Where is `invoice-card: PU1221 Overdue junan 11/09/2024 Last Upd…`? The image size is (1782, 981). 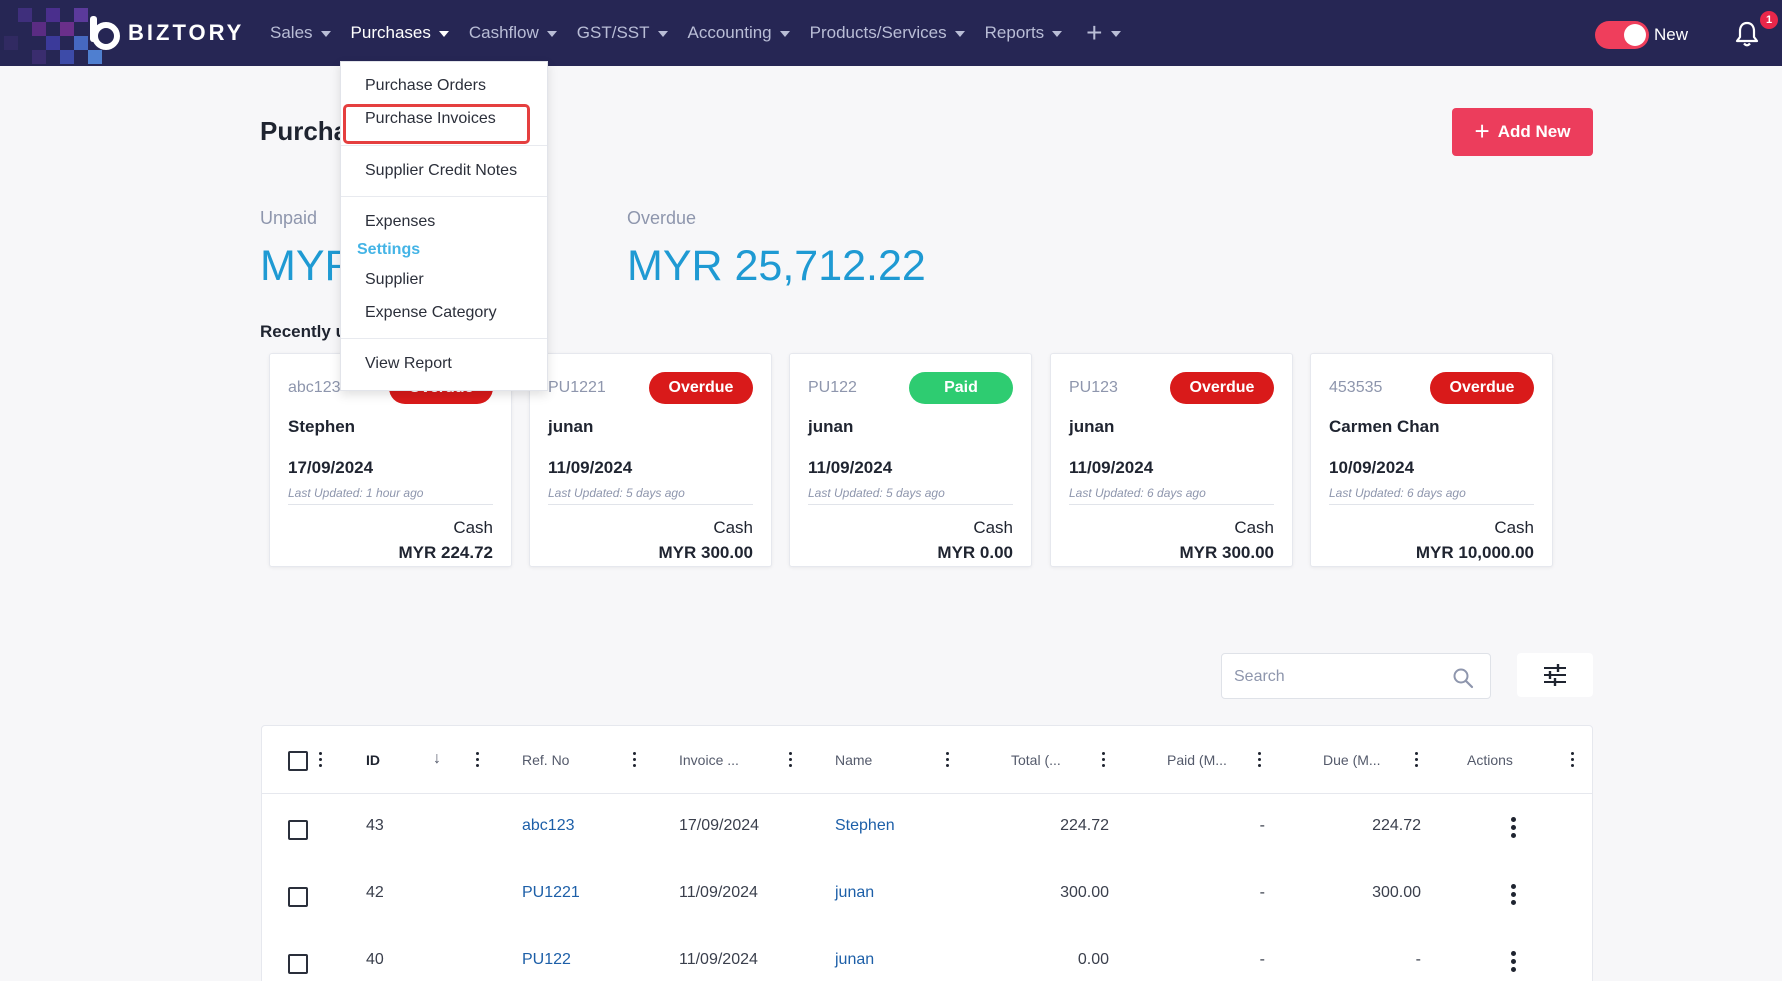 invoice-card: PU1221 Overdue junan 11/09/2024 Last Upd… is located at coordinates (650, 460).